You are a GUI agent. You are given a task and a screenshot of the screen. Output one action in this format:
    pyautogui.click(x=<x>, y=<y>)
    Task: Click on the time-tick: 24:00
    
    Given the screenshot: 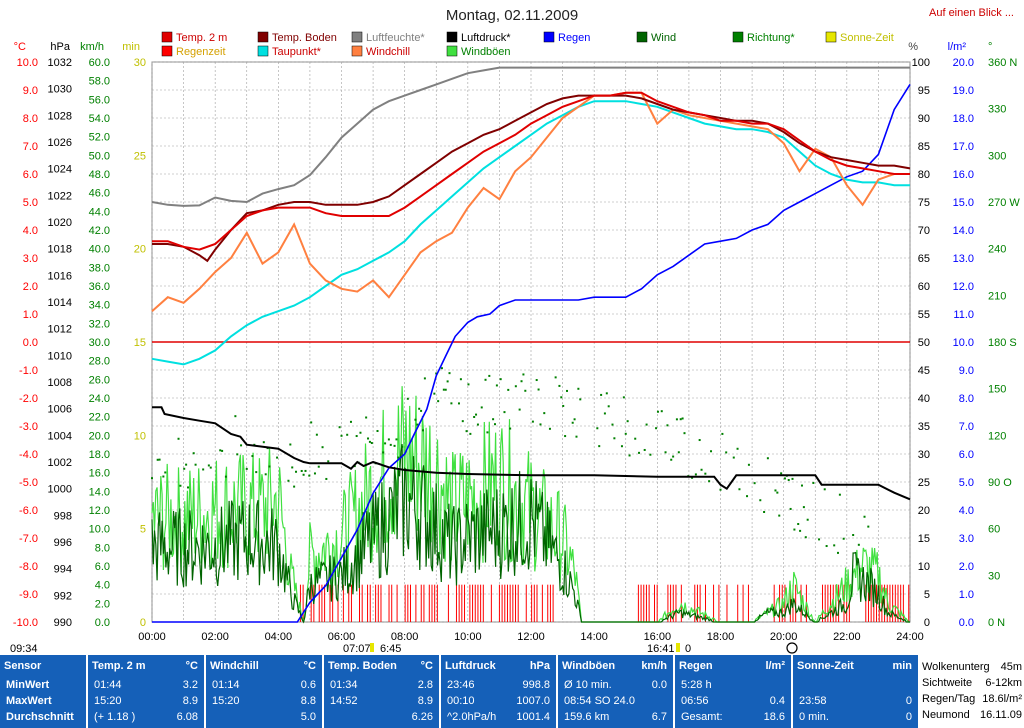 What is the action you would take?
    pyautogui.click(x=910, y=637)
    